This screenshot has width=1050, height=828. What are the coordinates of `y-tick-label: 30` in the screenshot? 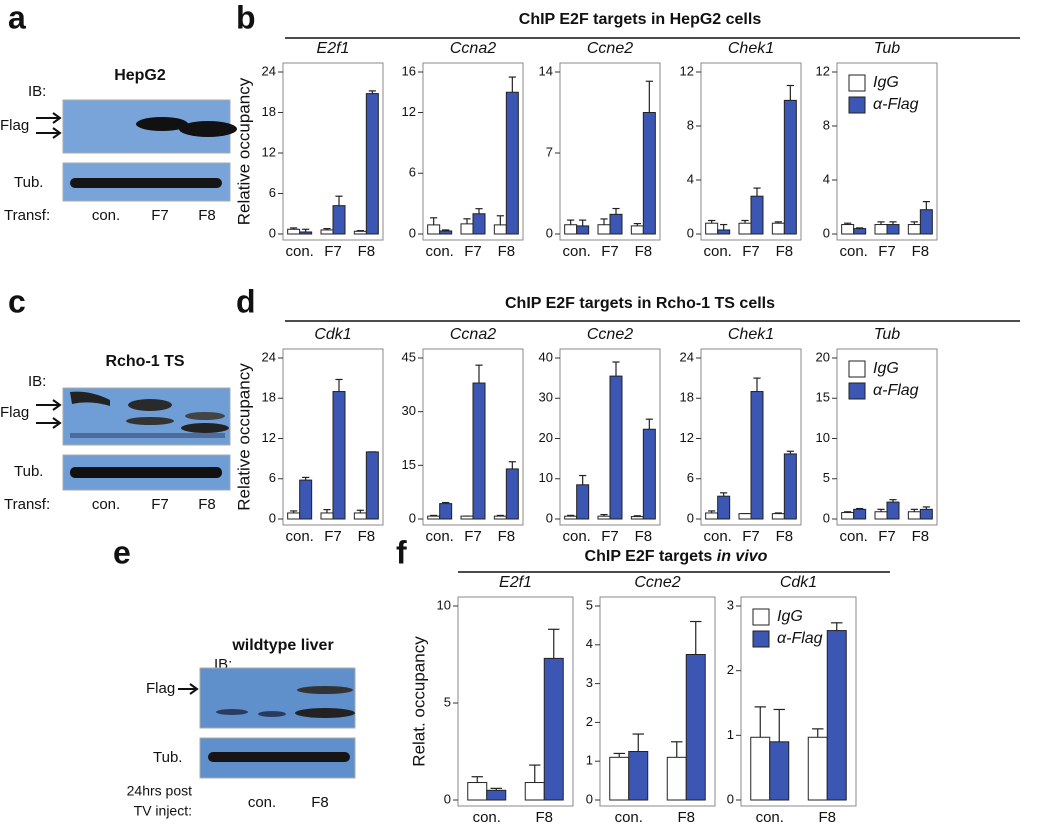 It's located at (409, 410).